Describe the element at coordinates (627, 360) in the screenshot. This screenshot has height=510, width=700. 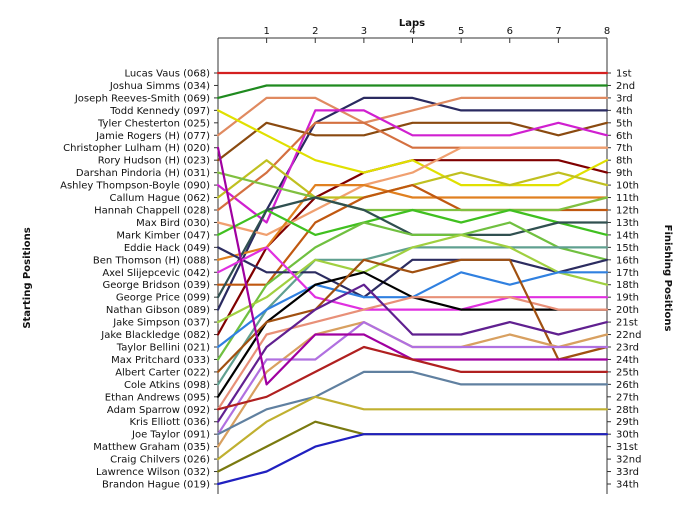
I see `finish-position-label: 24th` at that location.